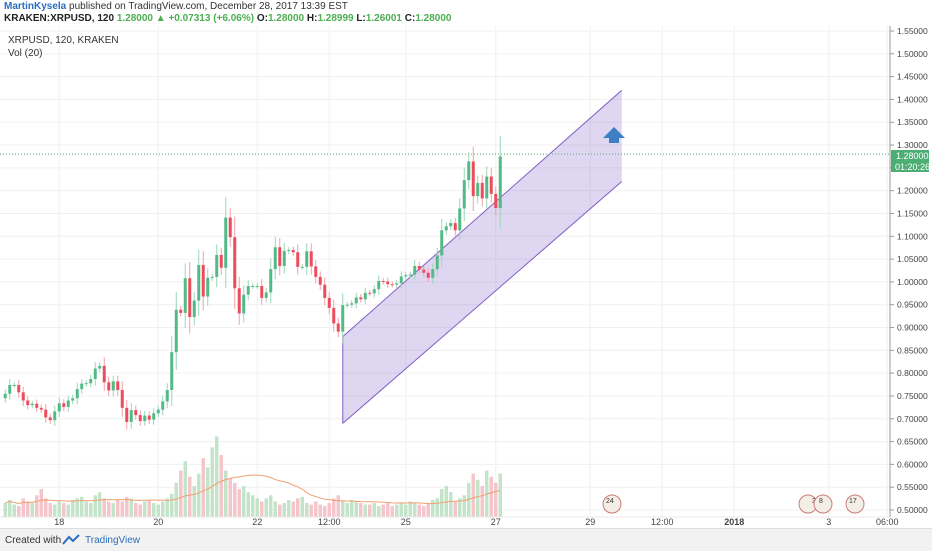 Image resolution: width=932 pixels, height=551 pixels. I want to click on price-badge-value: 1.28000, so click(912, 156).